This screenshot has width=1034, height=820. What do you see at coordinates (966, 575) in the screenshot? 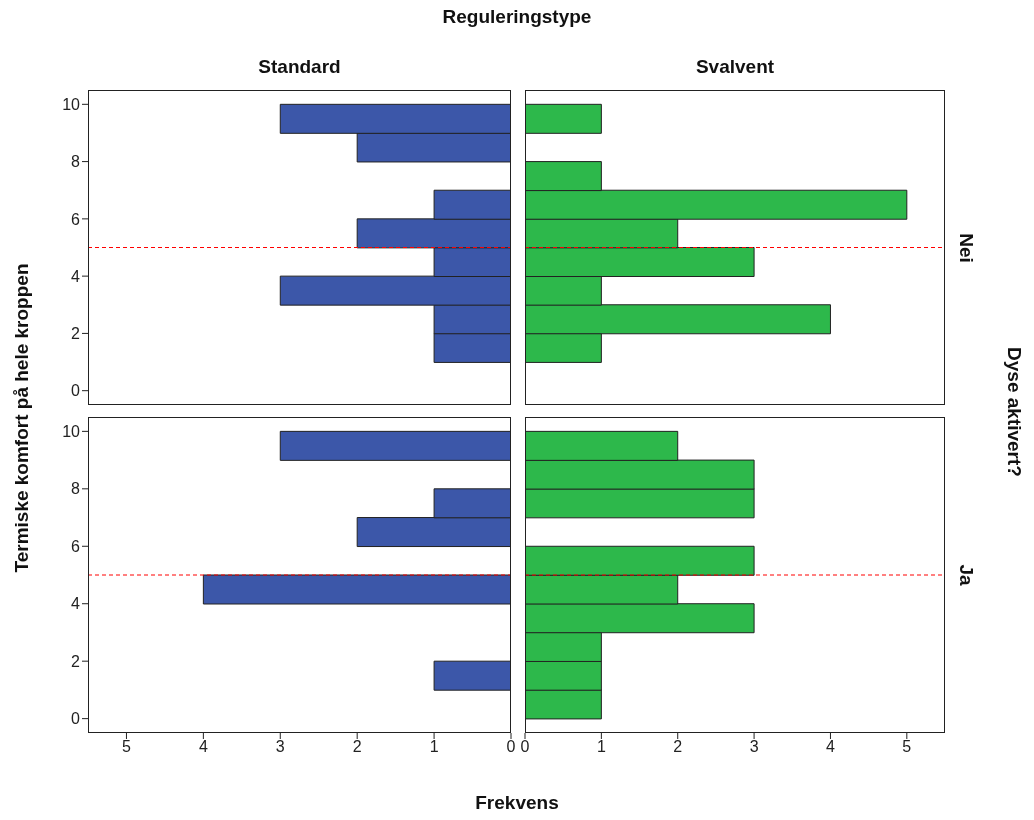
I see `y2-axis-title: Ja` at bounding box center [966, 575].